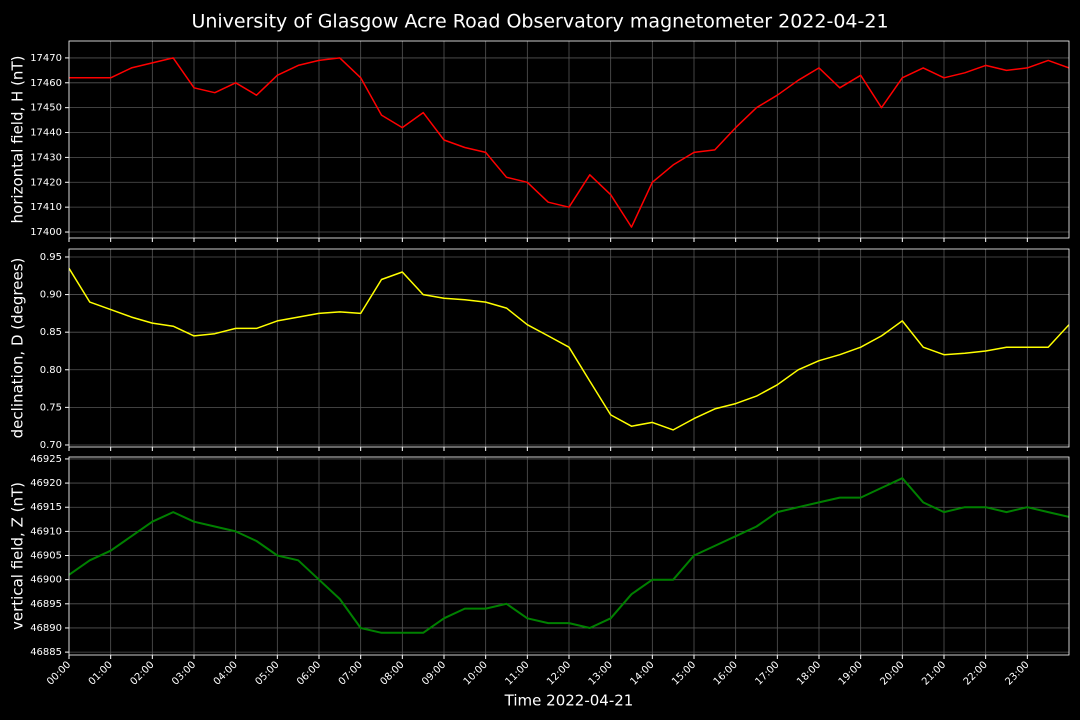 The width and height of the screenshot is (1080, 720). What do you see at coordinates (46, 580) in the screenshot?
I see `y-tick-label: 46900` at bounding box center [46, 580].